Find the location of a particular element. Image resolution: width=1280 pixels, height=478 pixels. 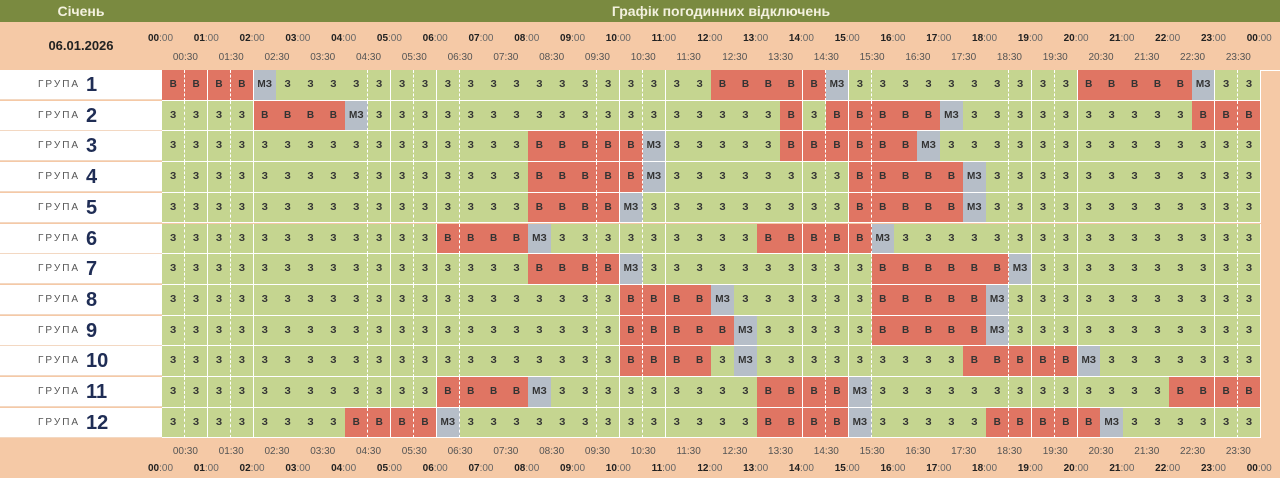

group-label: ГРУПА 3 is located at coordinates (81, 146).